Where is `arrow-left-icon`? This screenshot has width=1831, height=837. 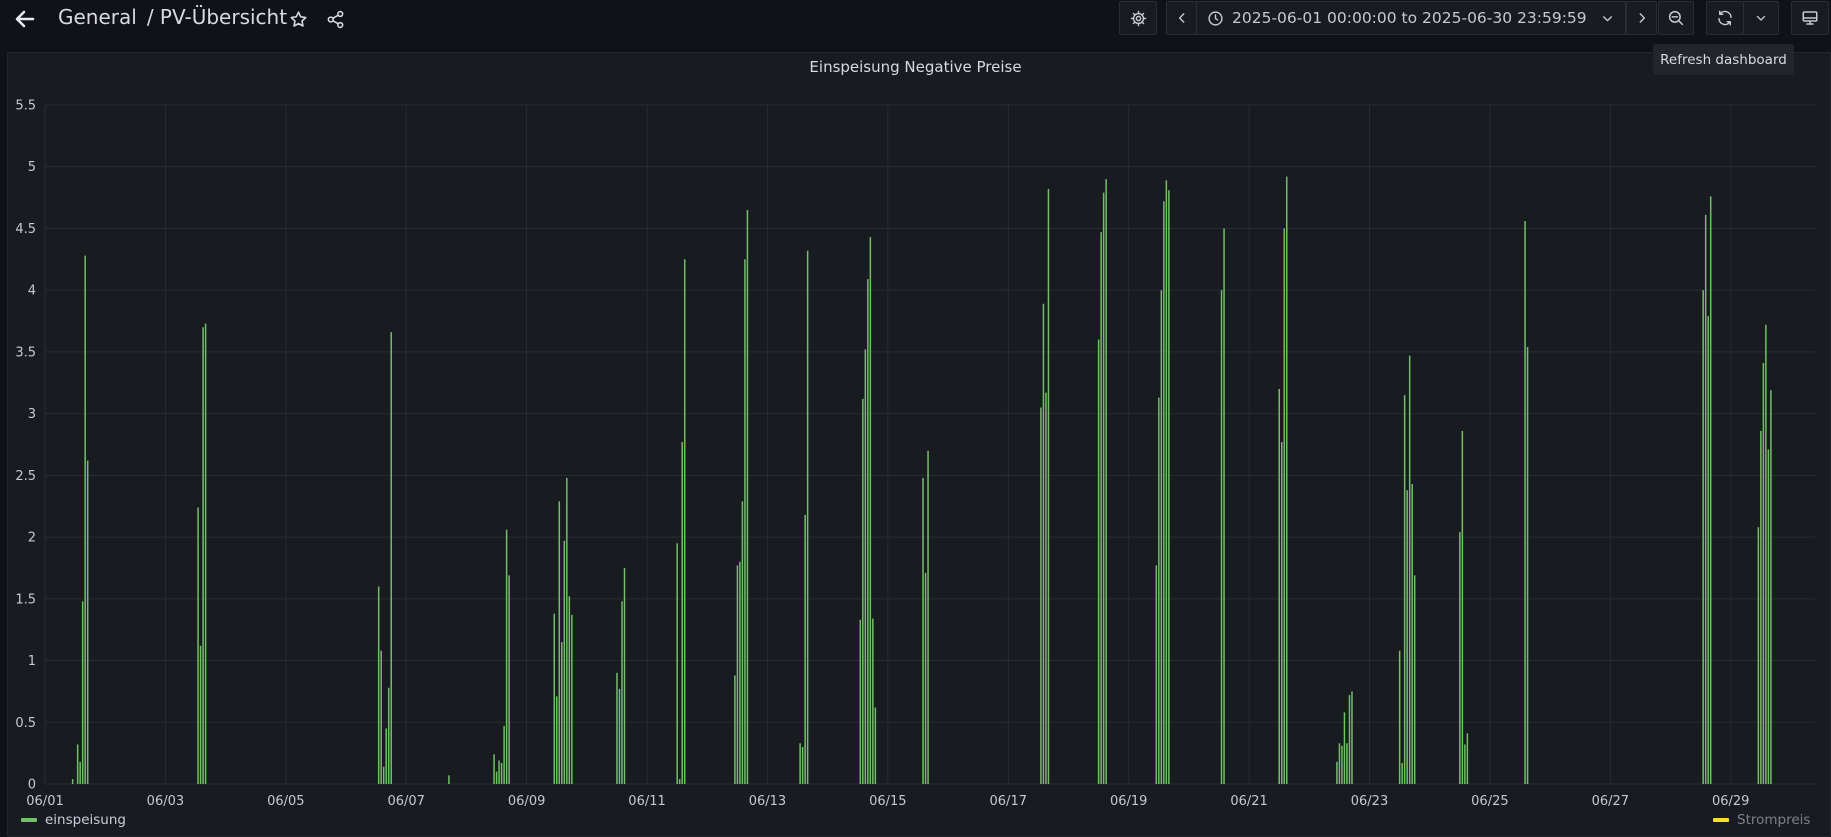 arrow-left-icon is located at coordinates (25, 19).